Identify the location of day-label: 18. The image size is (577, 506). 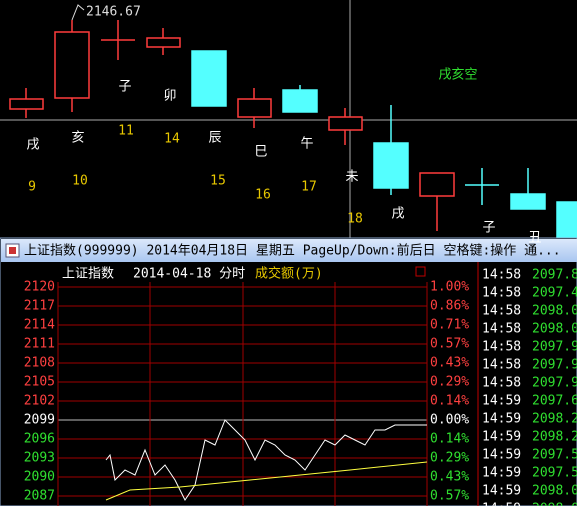
(355, 219).